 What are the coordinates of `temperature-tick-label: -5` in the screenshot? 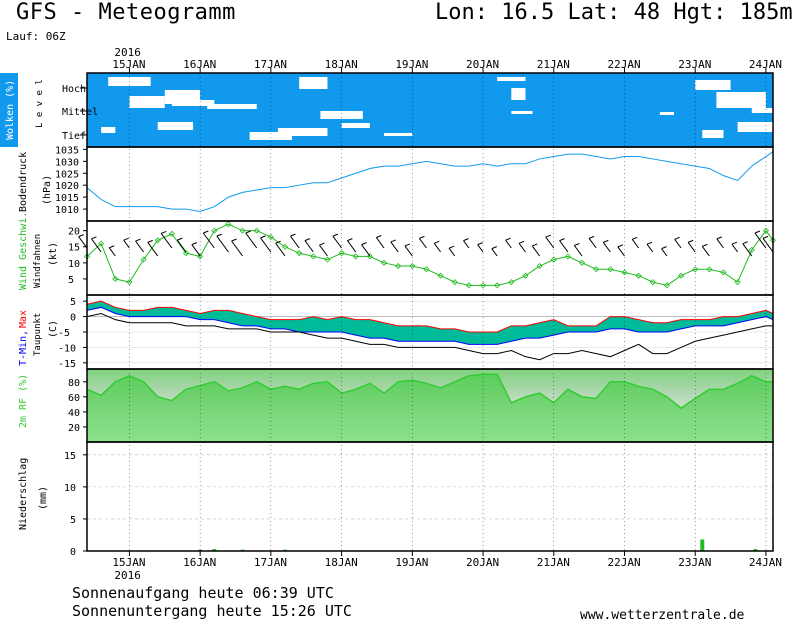 It's located at (64, 333).